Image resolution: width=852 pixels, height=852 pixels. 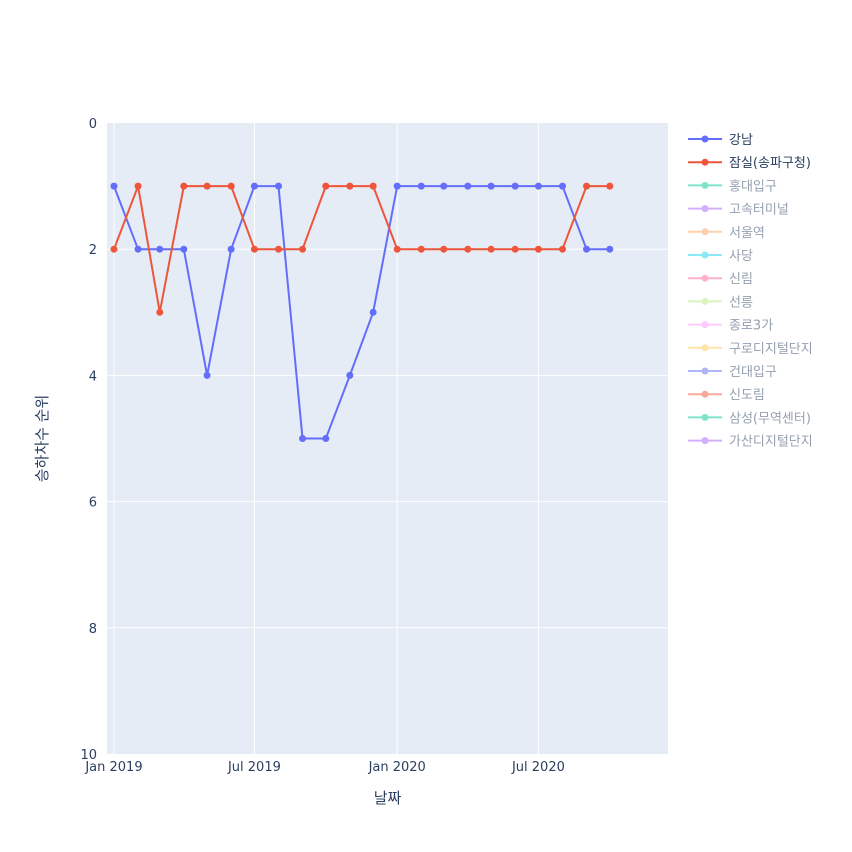 I want to click on x-tick-label: Jan 2020, so click(x=397, y=767).